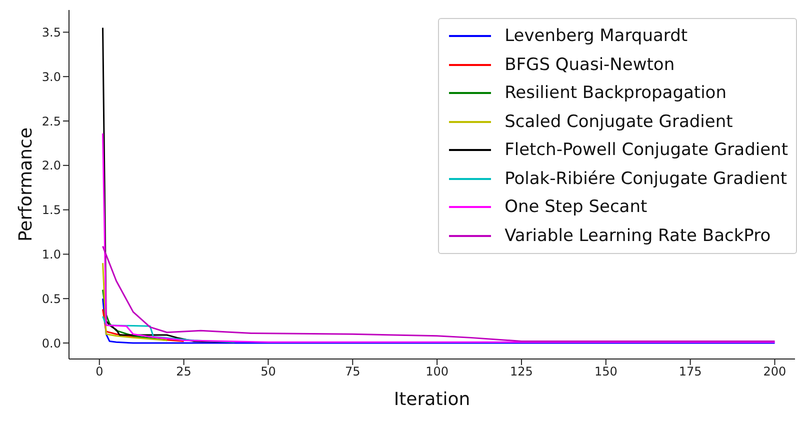 The image size is (797, 423). I want to click on legend-label: BFGS Quasi-Newton, so click(589, 65).